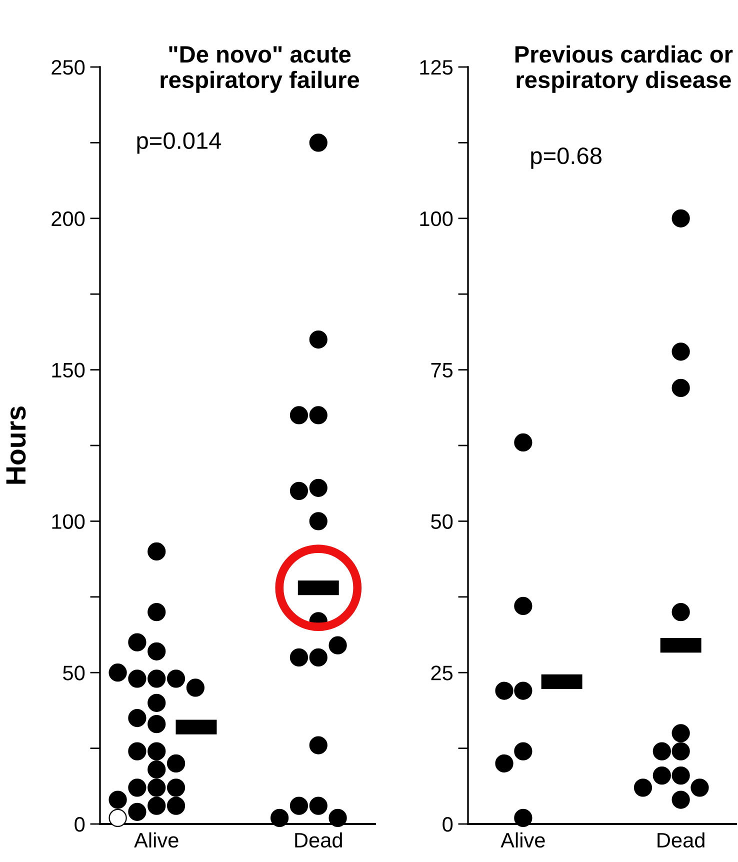  What do you see at coordinates (442, 370) in the screenshot?
I see `y-tick-label: 75` at bounding box center [442, 370].